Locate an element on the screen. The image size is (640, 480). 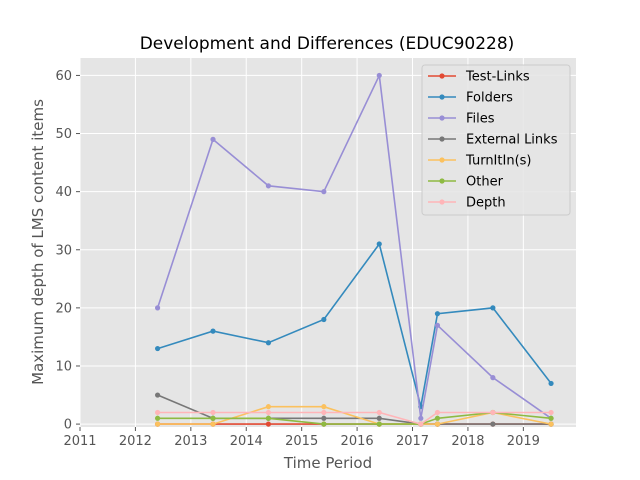
legend-marker-other is located at coordinates (442, 181).